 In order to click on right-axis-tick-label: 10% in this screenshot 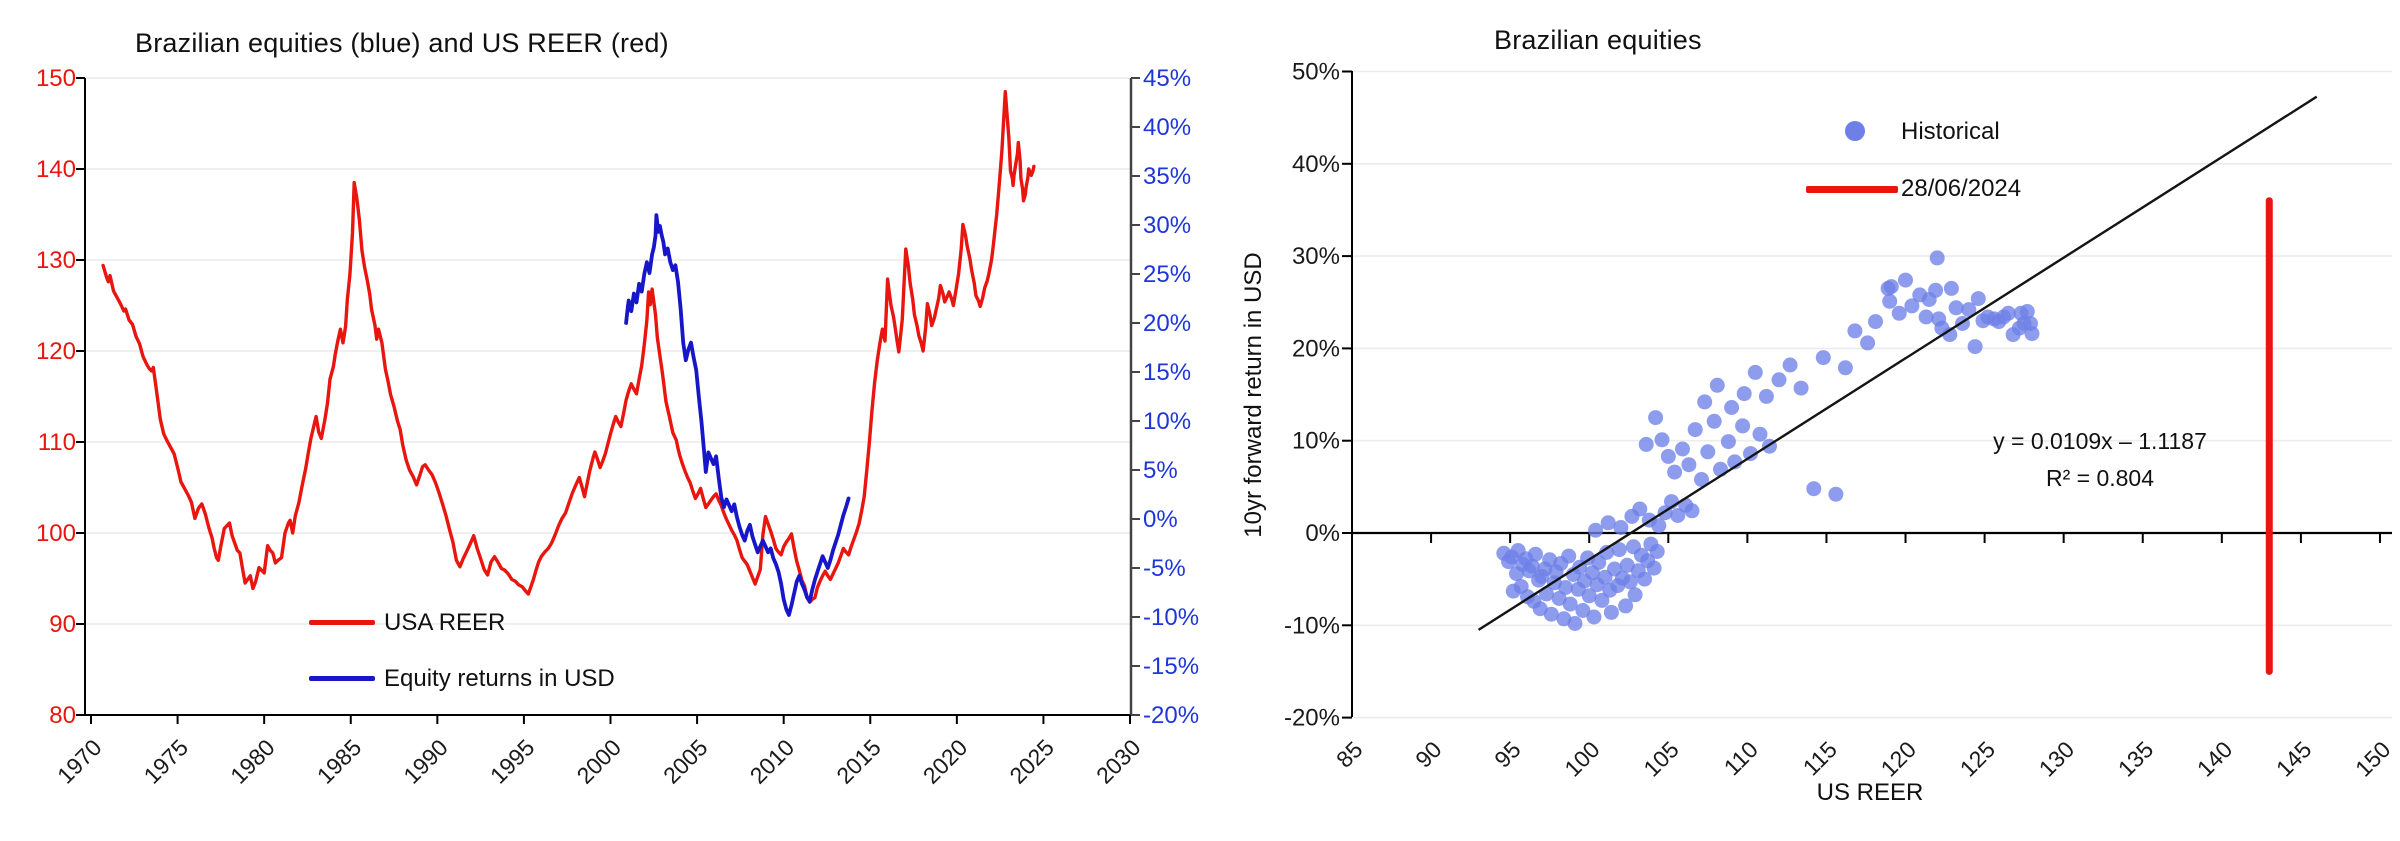, I will do `click(1167, 421)`.